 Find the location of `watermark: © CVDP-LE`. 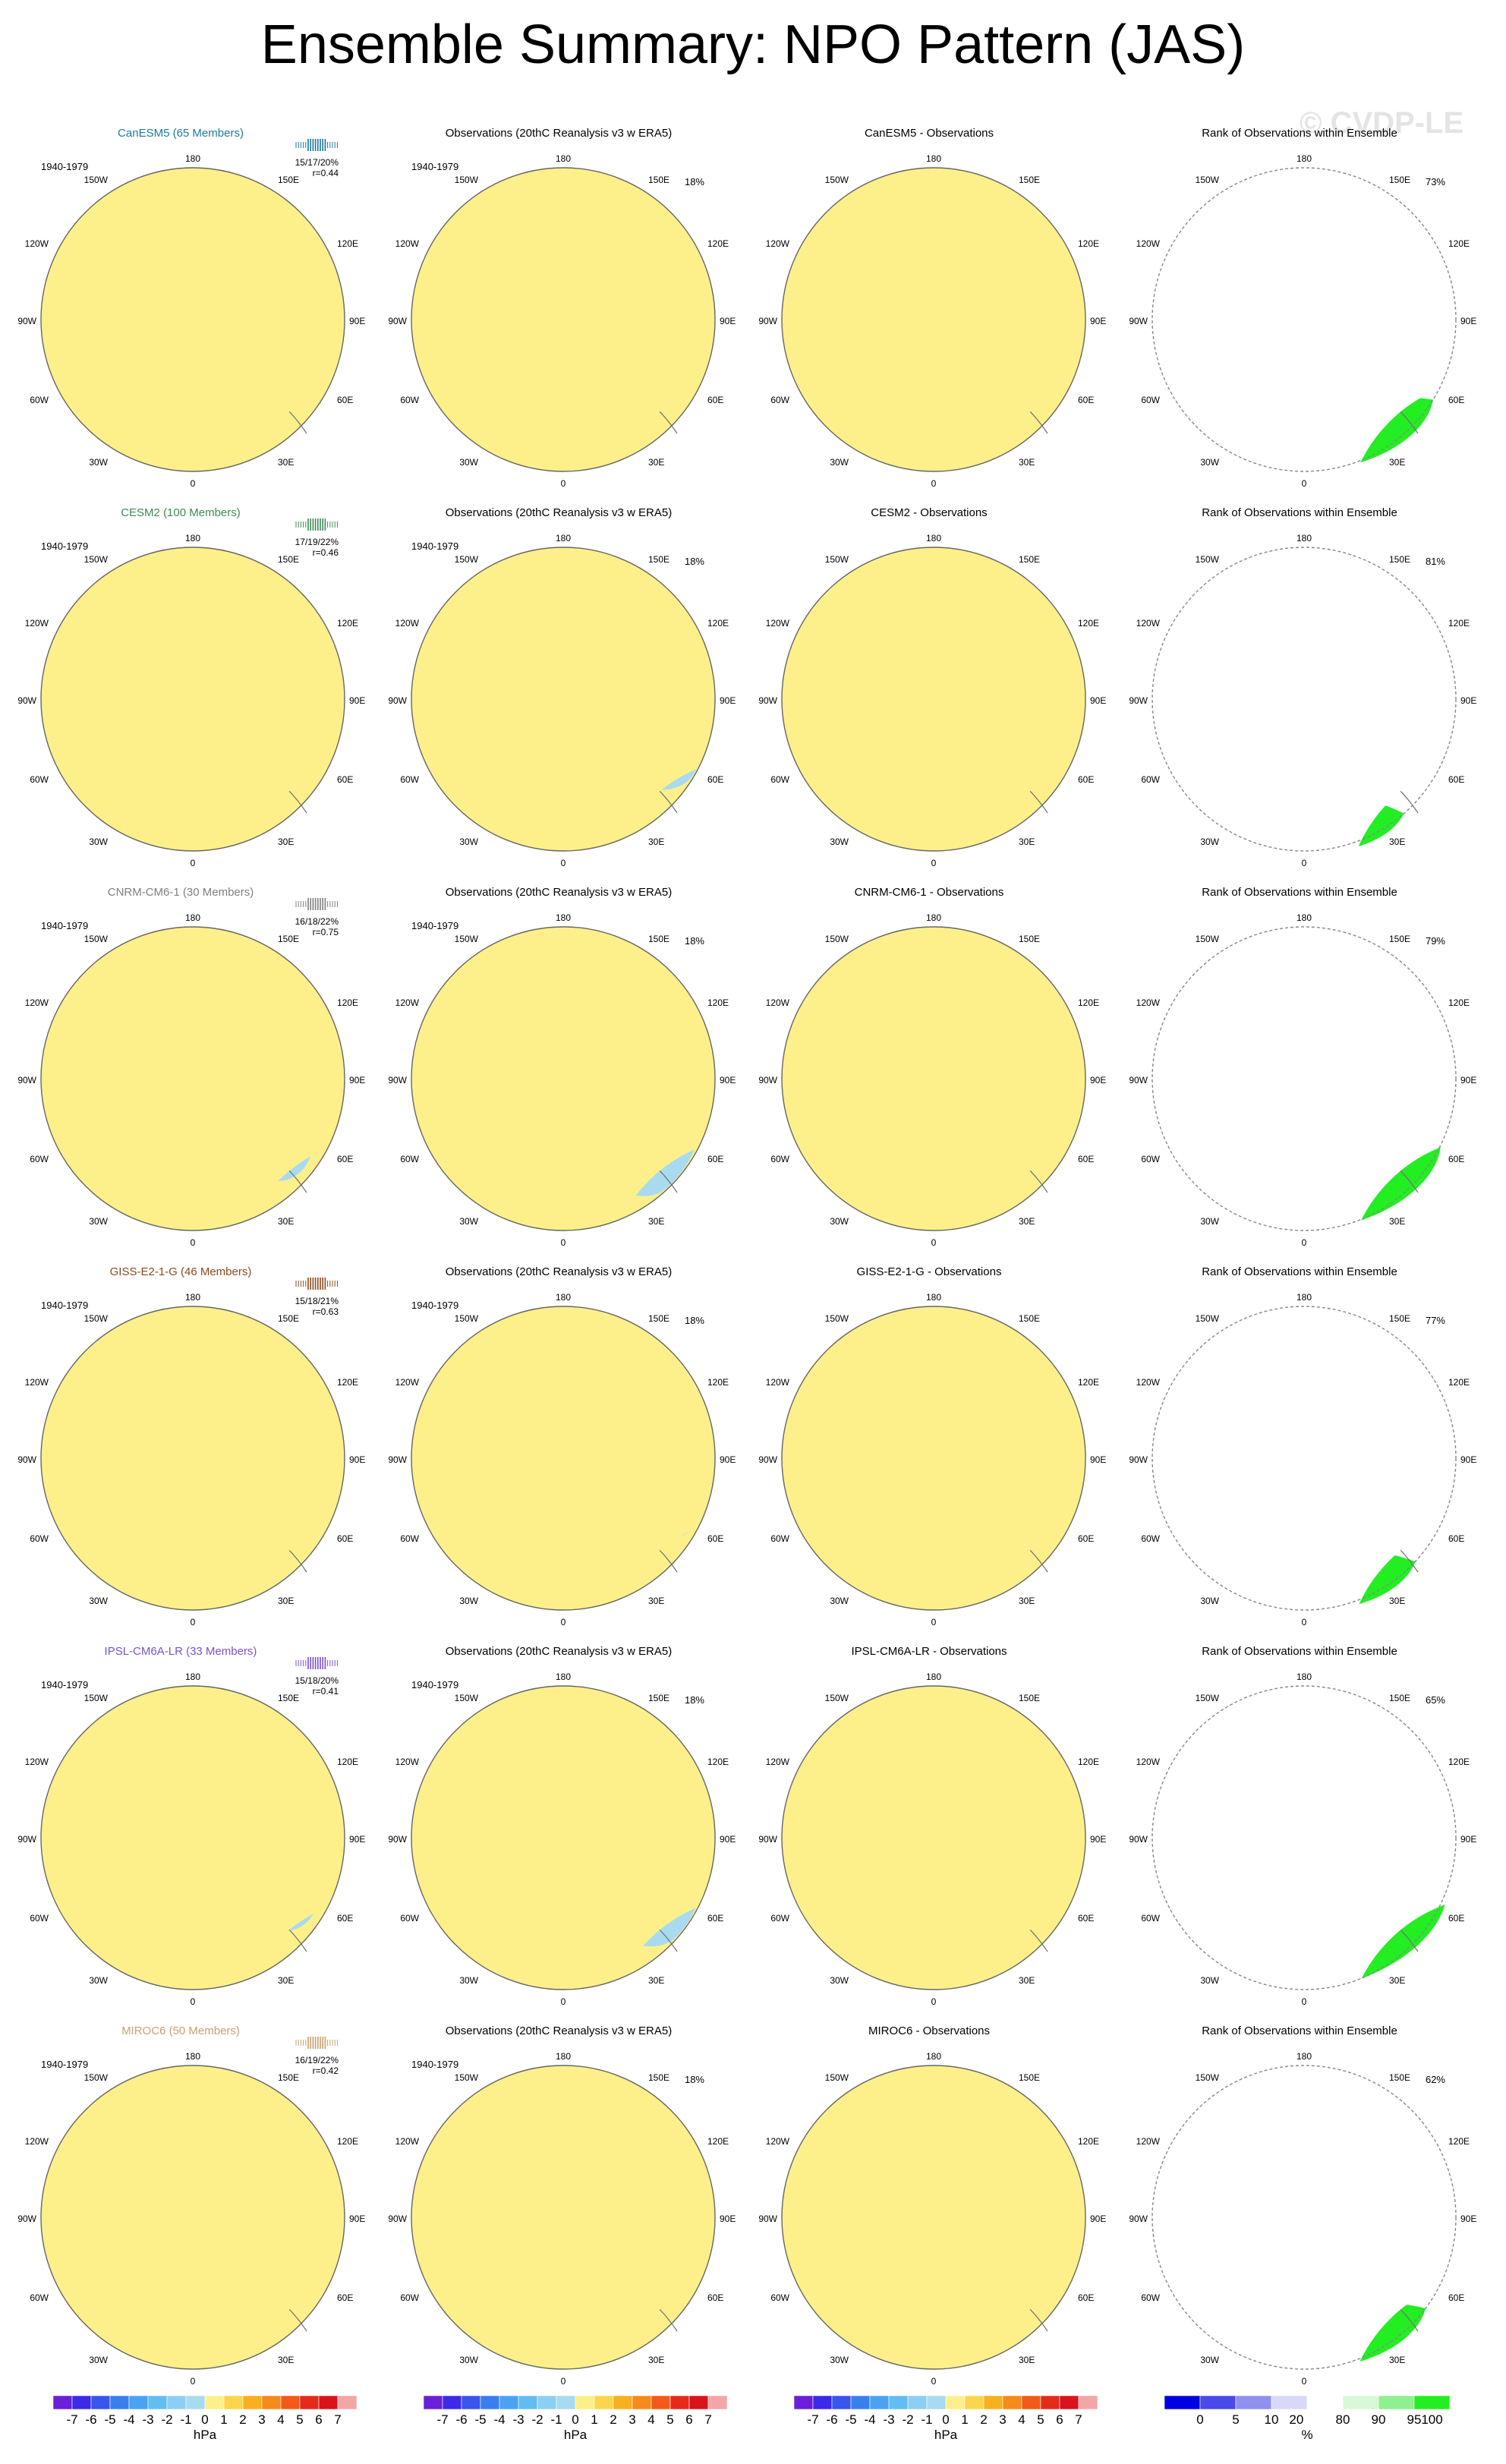

watermark: © CVDP-LE is located at coordinates (1382, 123).